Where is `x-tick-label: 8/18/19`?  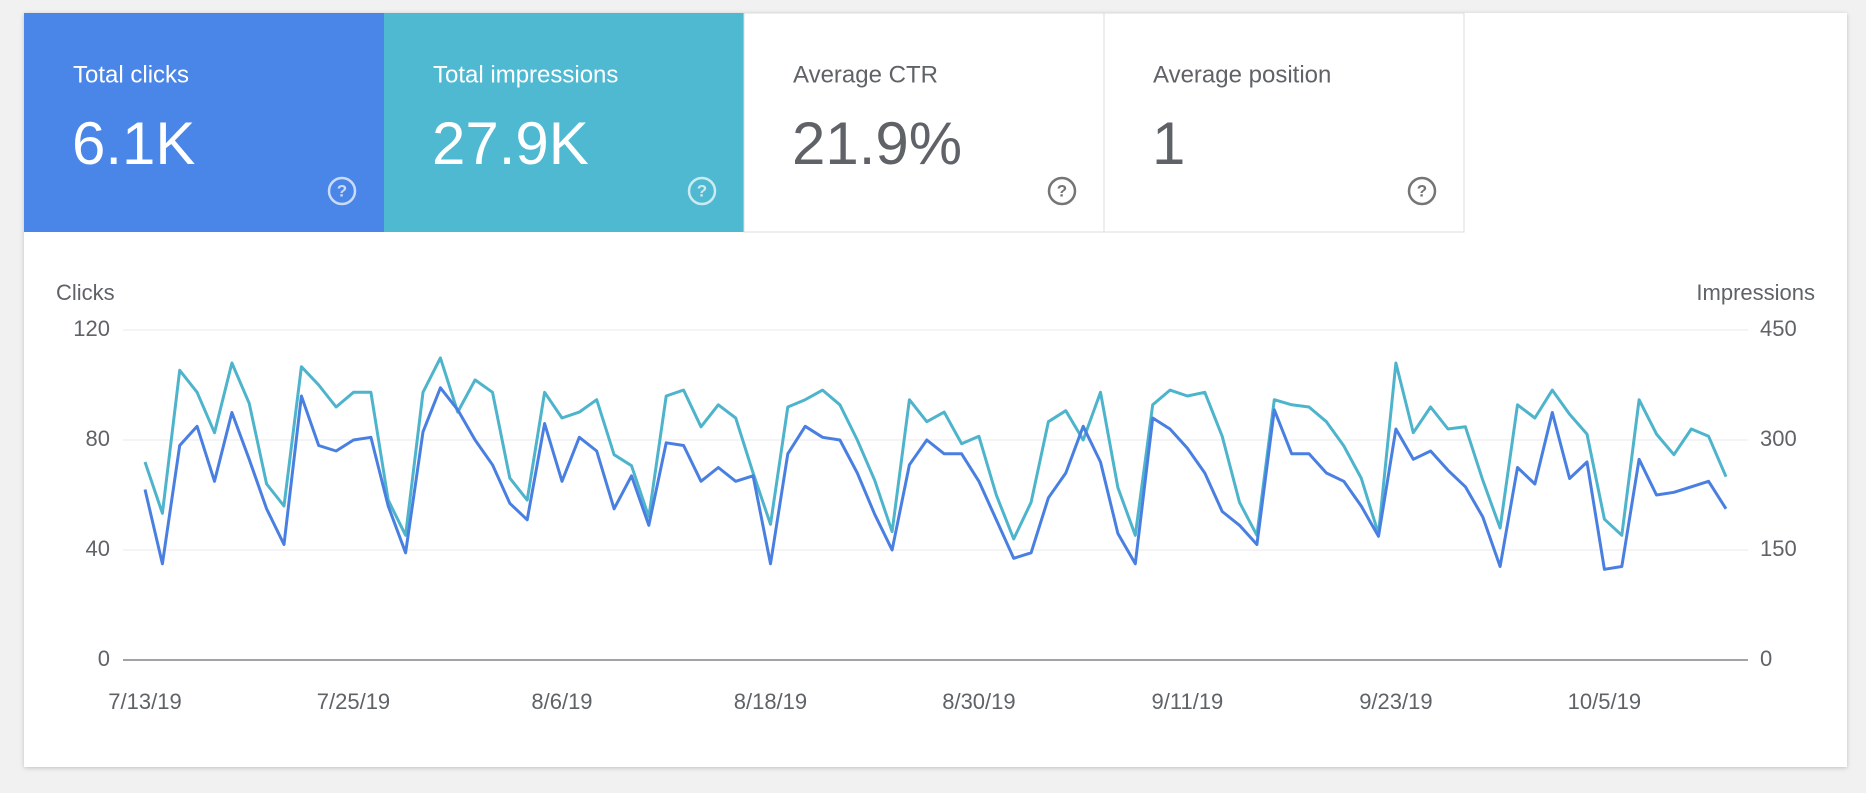 x-tick-label: 8/18/19 is located at coordinates (770, 701).